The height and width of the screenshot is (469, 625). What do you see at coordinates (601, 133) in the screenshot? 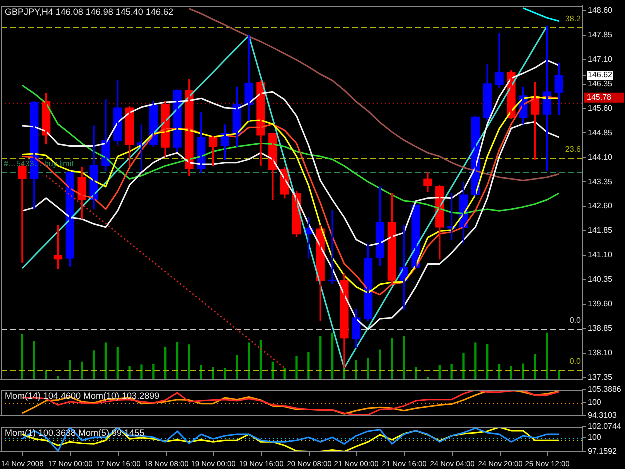
I see `y-tick-label: 144.85` at bounding box center [601, 133].